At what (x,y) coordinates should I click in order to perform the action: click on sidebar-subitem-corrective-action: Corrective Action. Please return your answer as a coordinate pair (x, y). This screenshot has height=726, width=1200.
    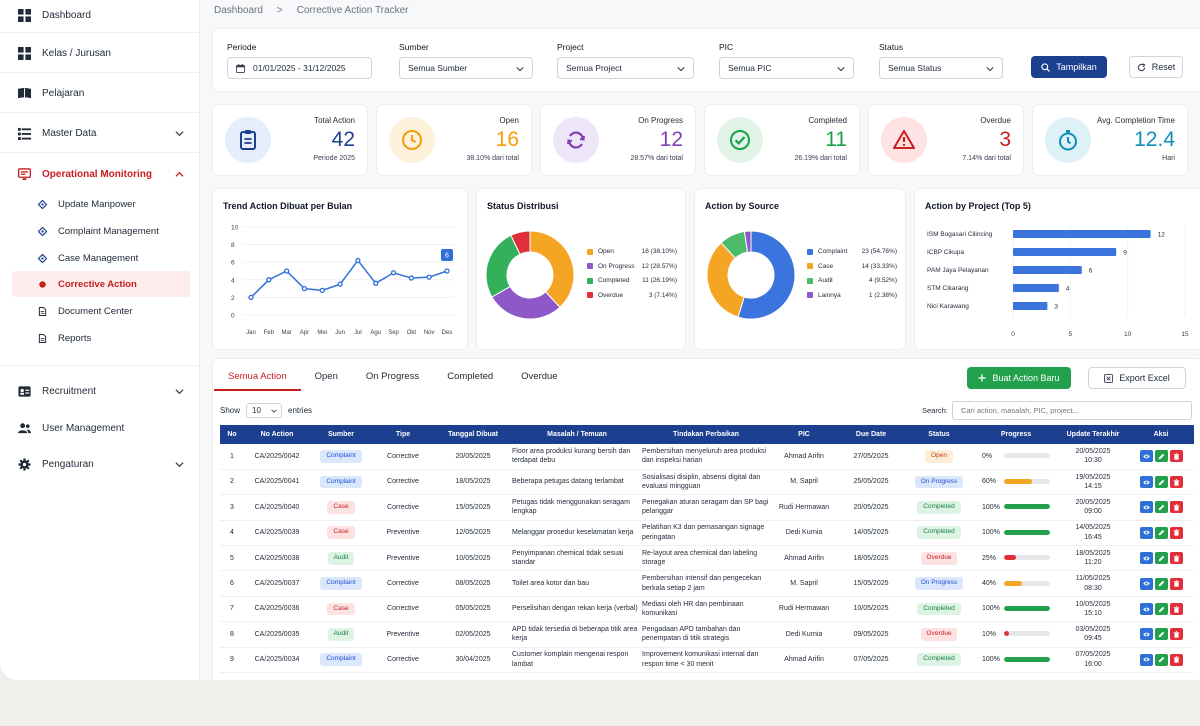
    Looking at the image, I should click on (101, 284).